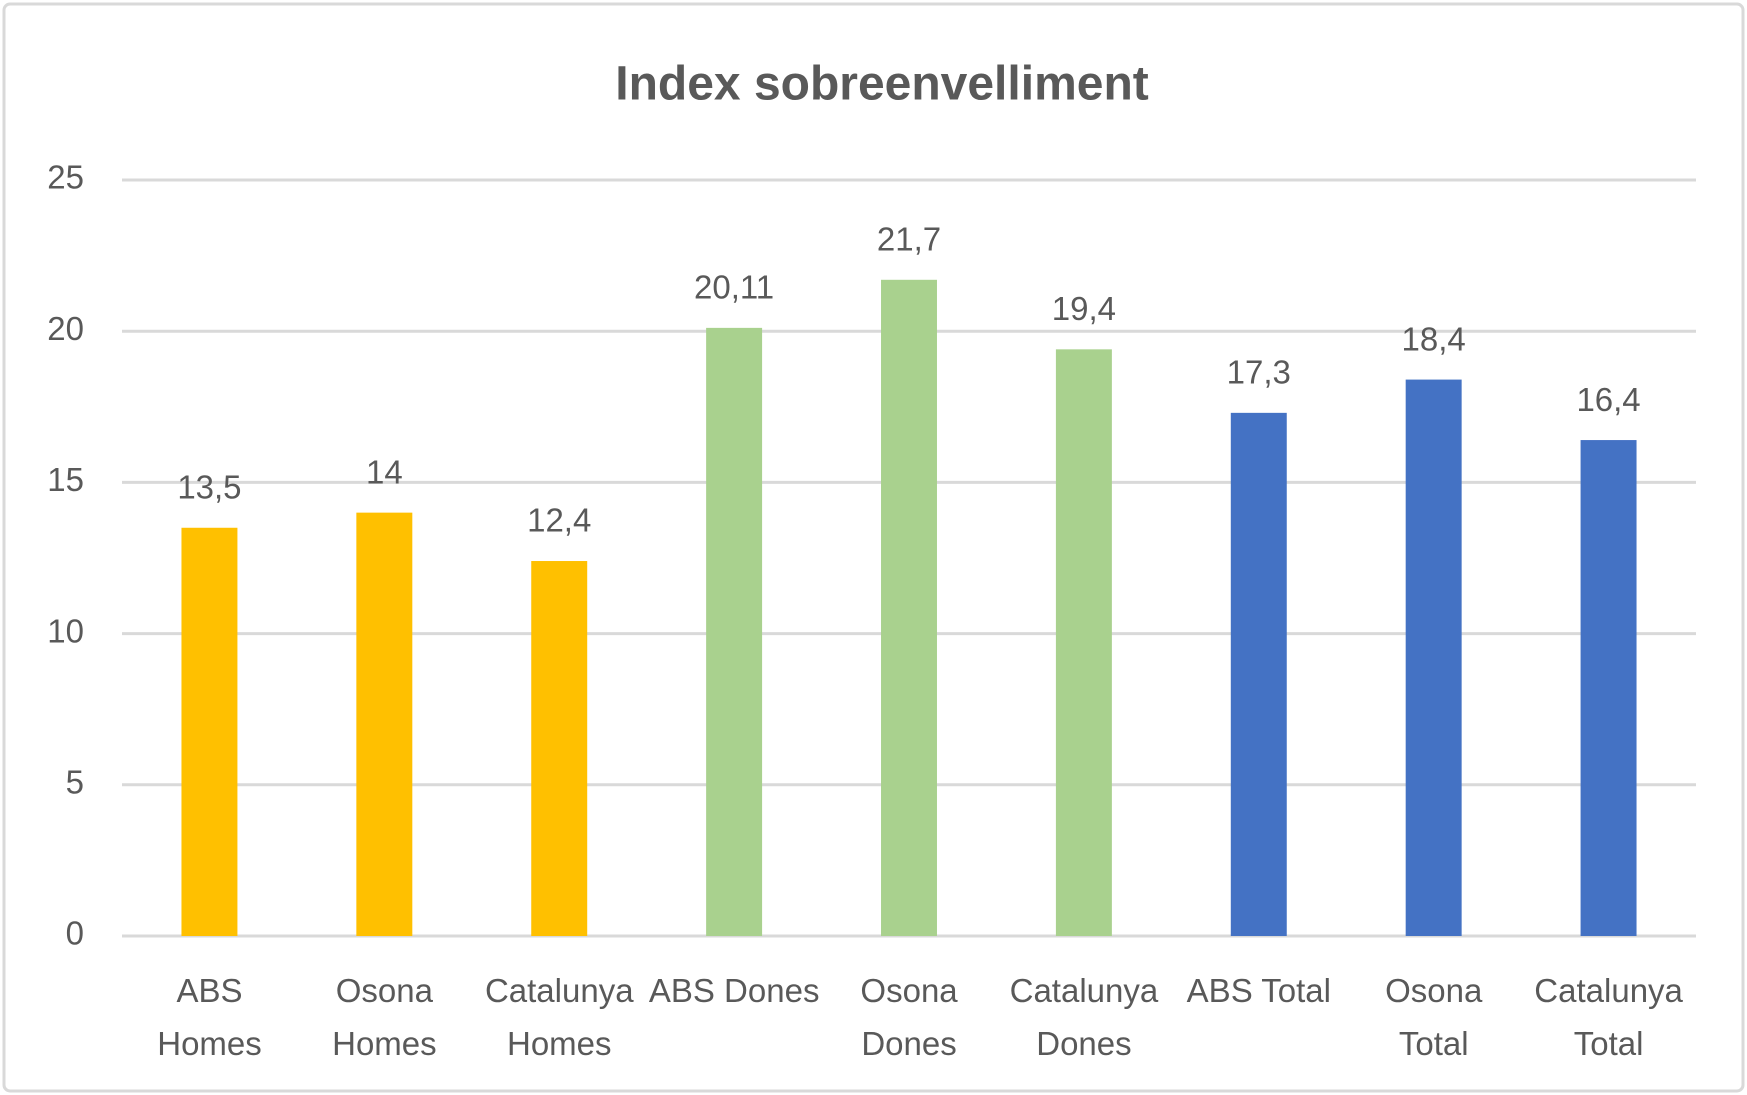  What do you see at coordinates (1434, 1017) in the screenshot?
I see `x-tick-label: Osona Total` at bounding box center [1434, 1017].